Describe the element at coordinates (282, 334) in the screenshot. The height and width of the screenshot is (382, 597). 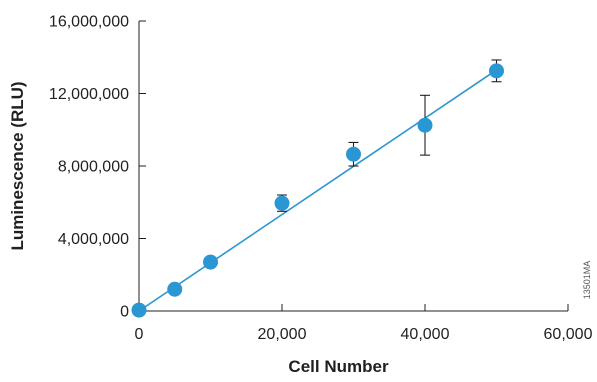
I see `x-tick-label: 20,000` at that location.